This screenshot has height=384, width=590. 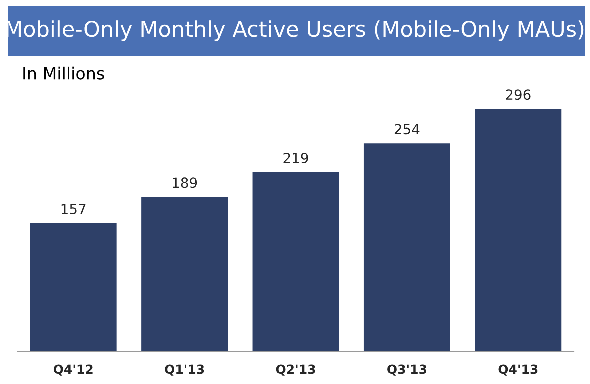 I want to click on chart-subtitle: In Millions, so click(x=64, y=73).